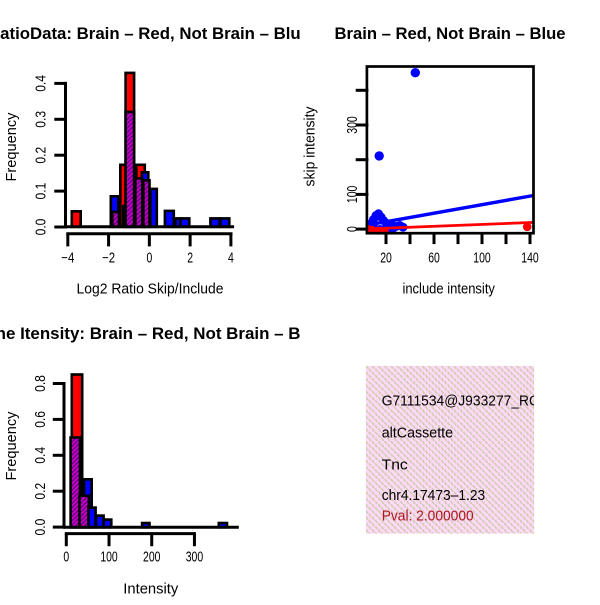 This screenshot has width=600, height=605. I want to click on svg-text: 0.1, so click(42, 191).